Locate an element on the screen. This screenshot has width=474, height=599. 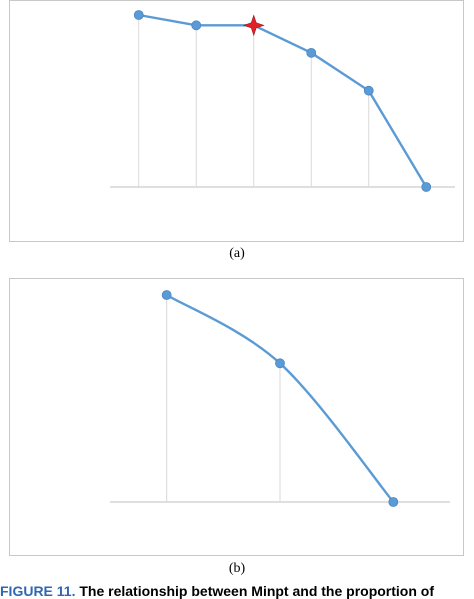
caption-b: (b) is located at coordinates (237, 568).